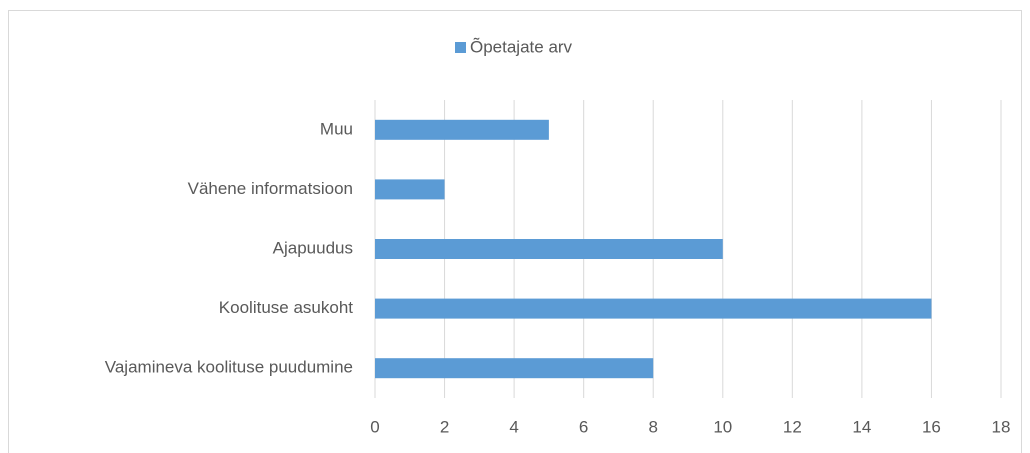 Image resolution: width=1030 pixels, height=453 pixels. Describe the element at coordinates (861, 426) in the screenshot. I see `x-tick-label: 14` at that location.